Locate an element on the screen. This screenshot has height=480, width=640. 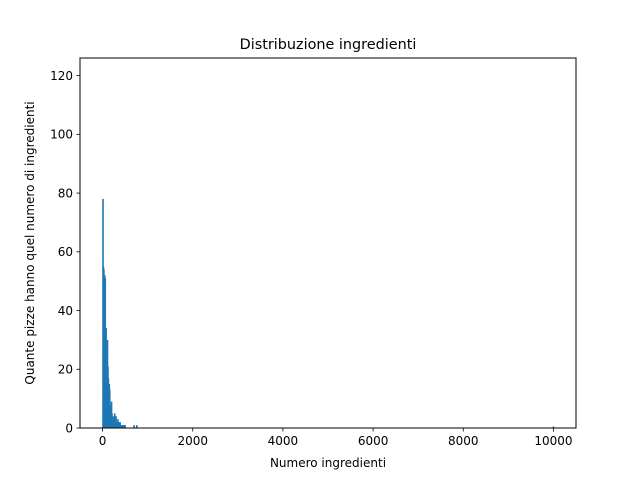
y-tick-label: 60 is located at coordinates (65, 252).